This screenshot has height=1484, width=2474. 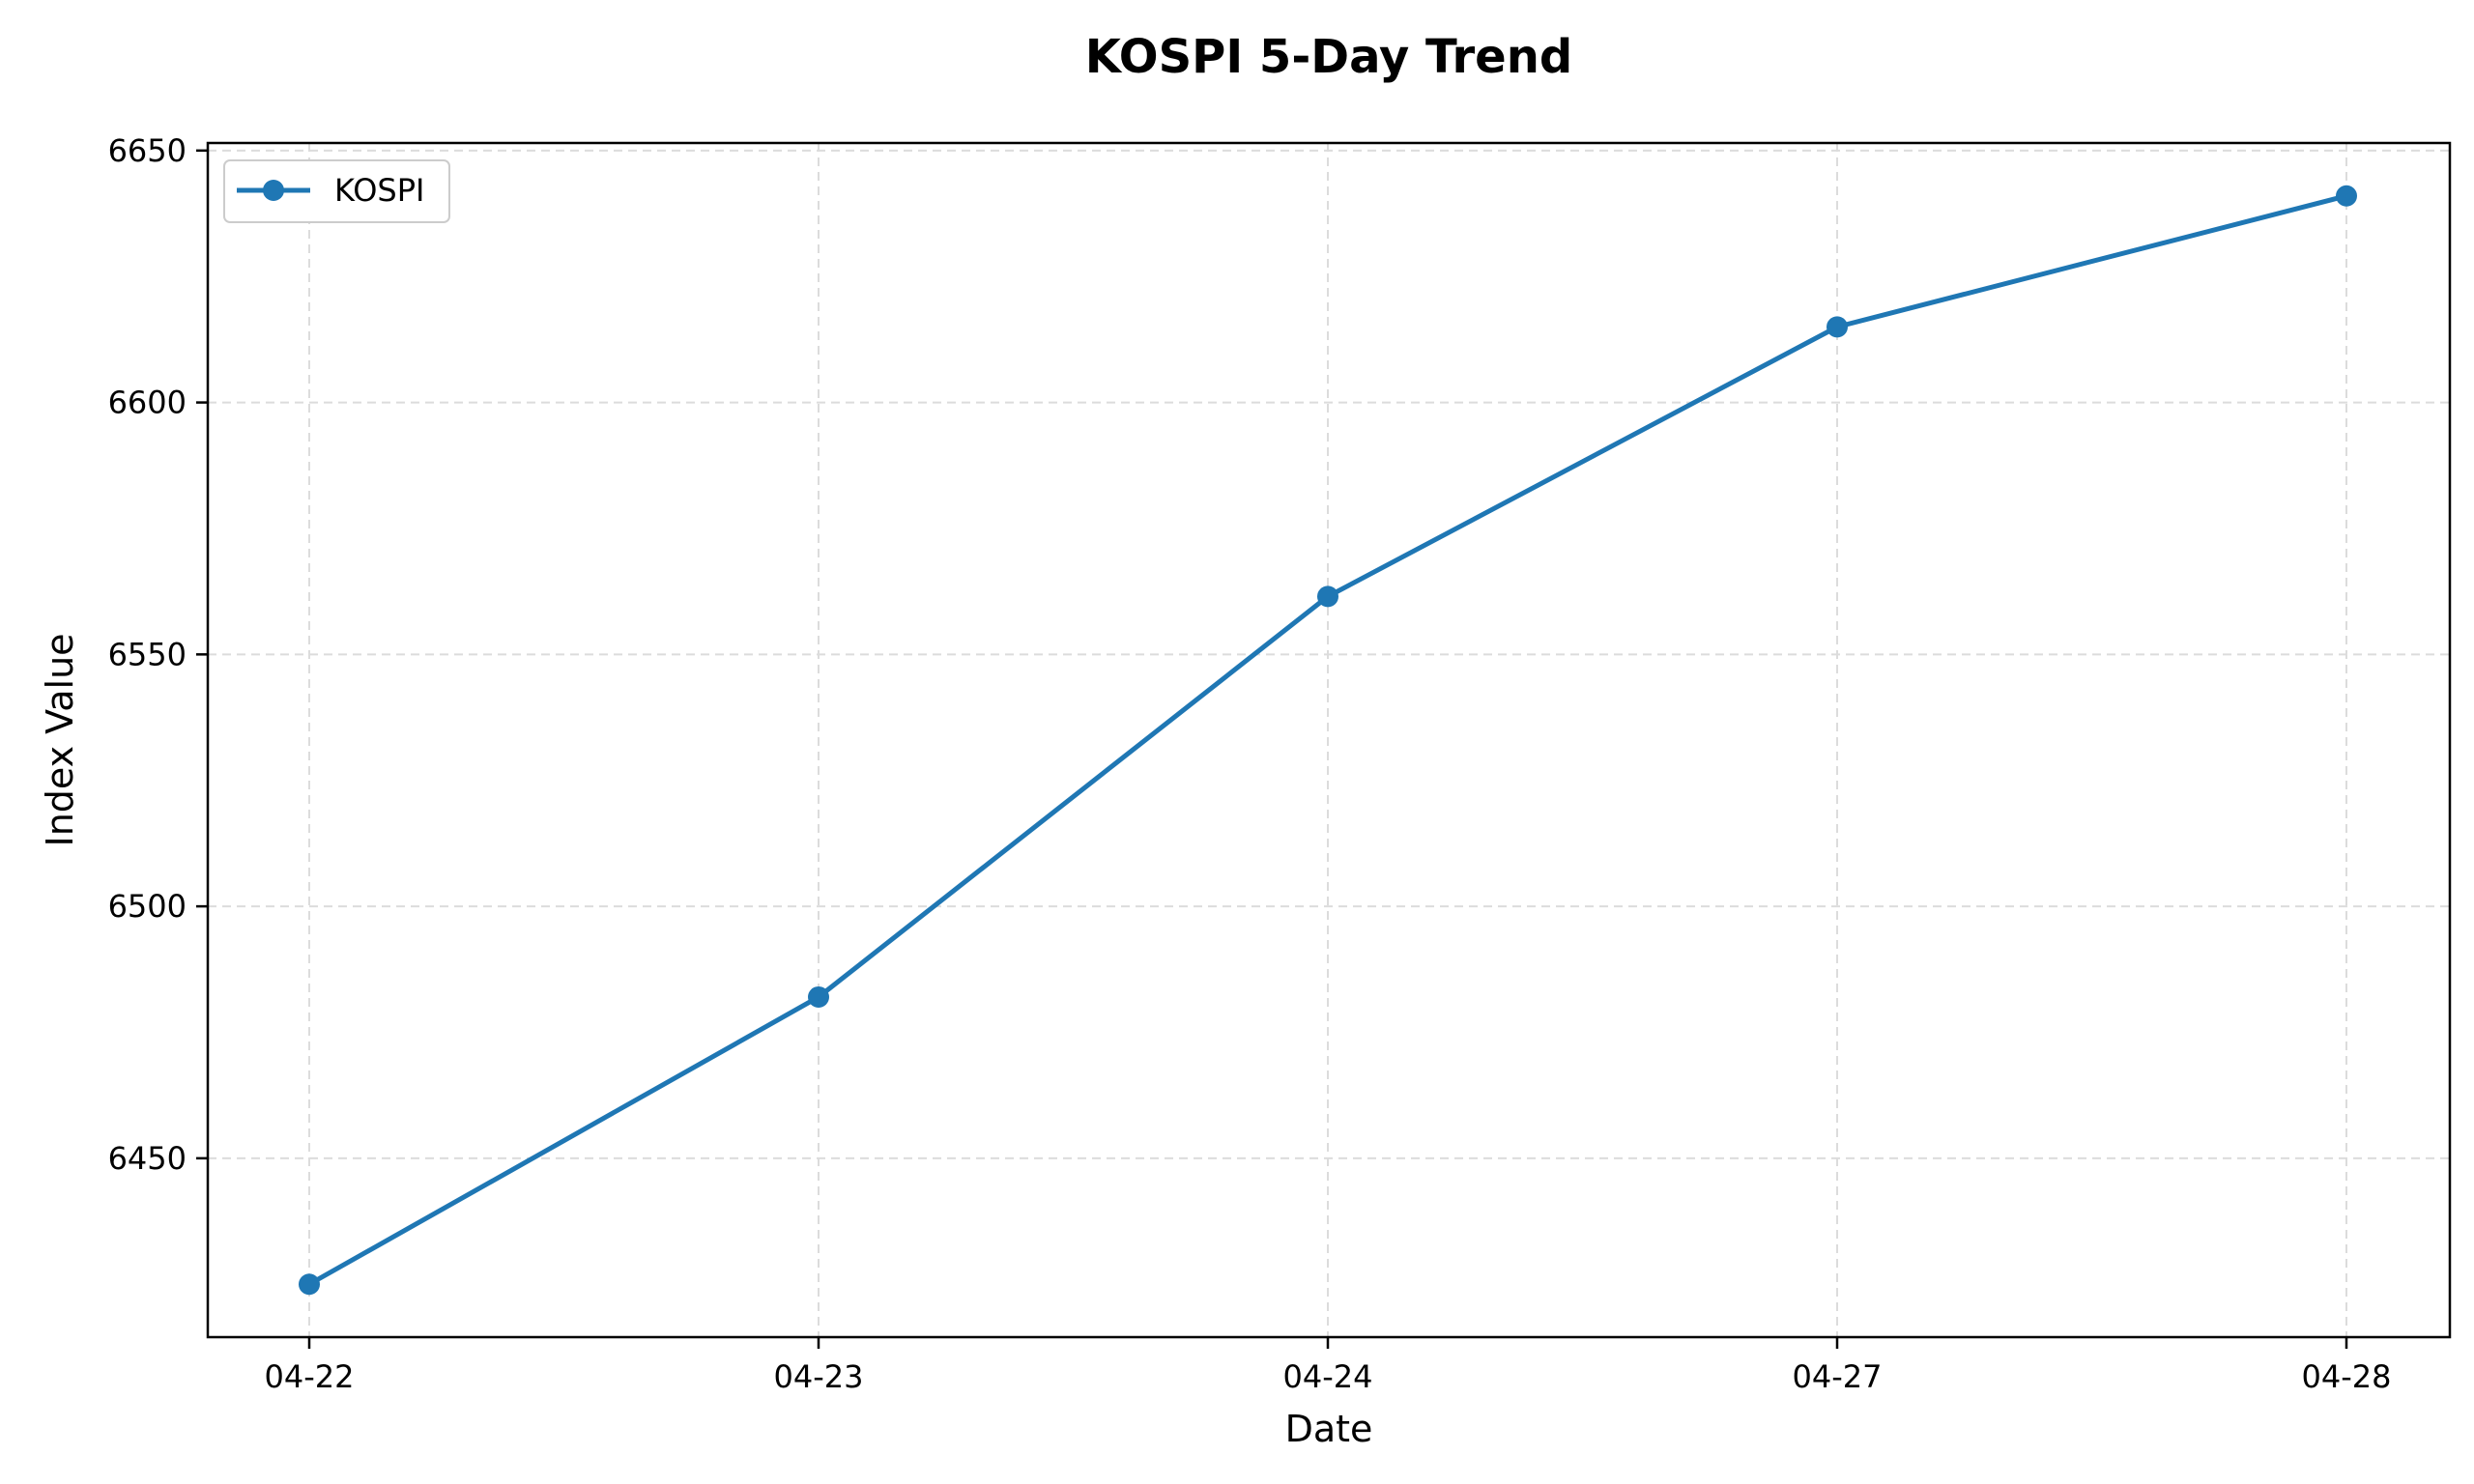 I want to click on x-axis-label: Date, so click(x=1329, y=1429).